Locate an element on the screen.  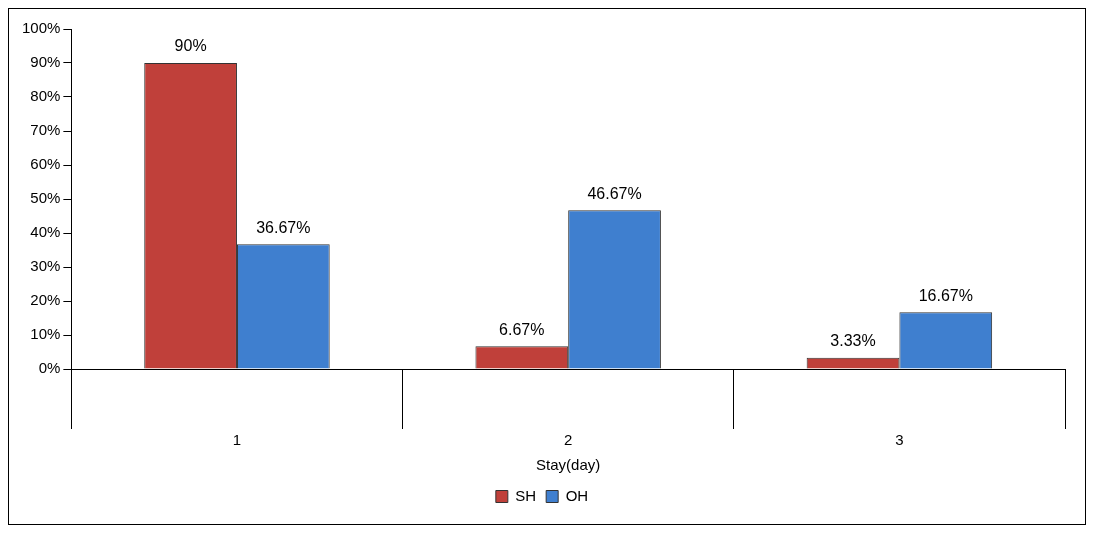
data-label: 6.67% is located at coordinates (522, 329).